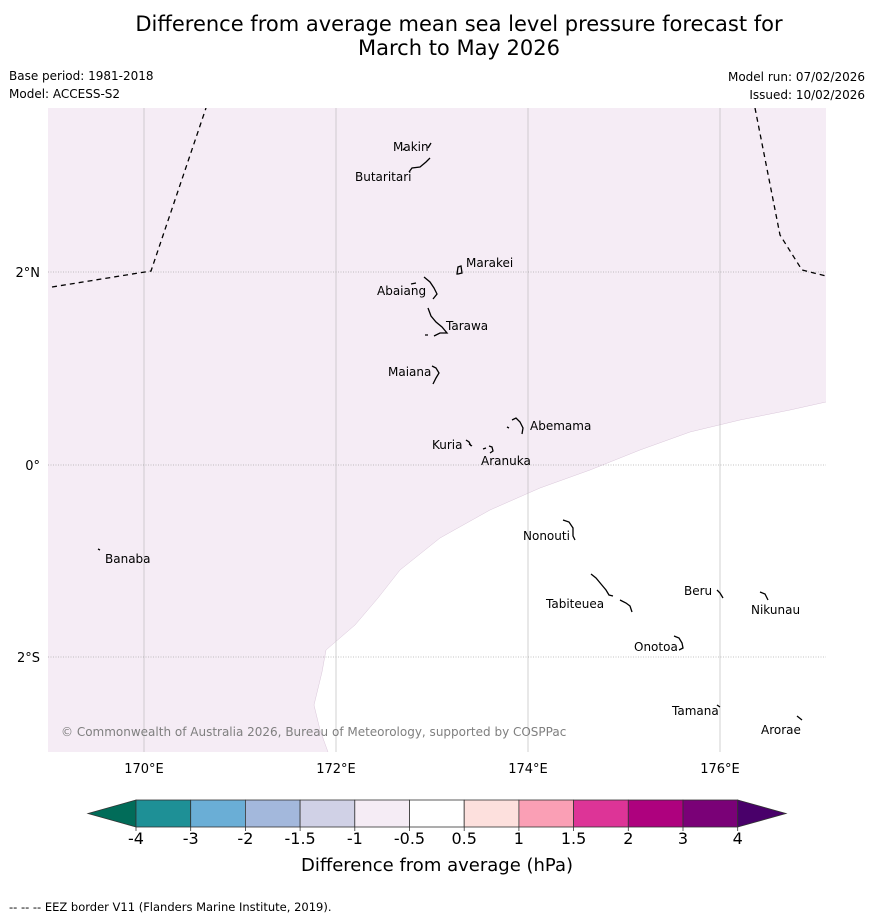  I want to click on lat-label: 0°, so click(32, 466).